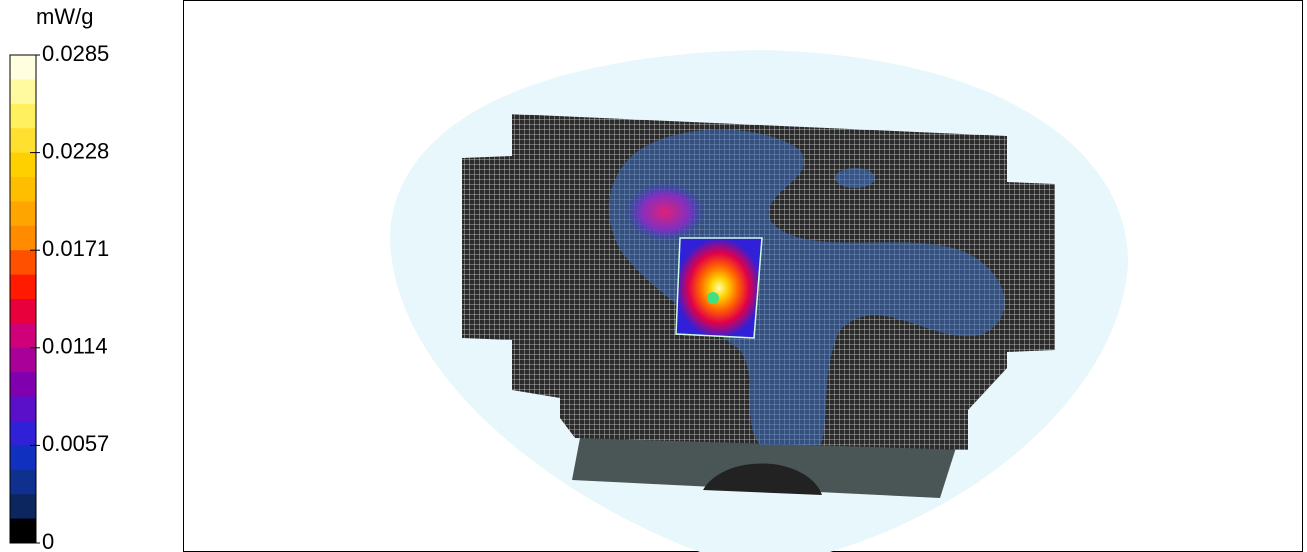 The width and height of the screenshot is (1307, 552). Describe the element at coordinates (64, 16) in the screenshot. I see `colorbar-unit: mW/g` at that location.